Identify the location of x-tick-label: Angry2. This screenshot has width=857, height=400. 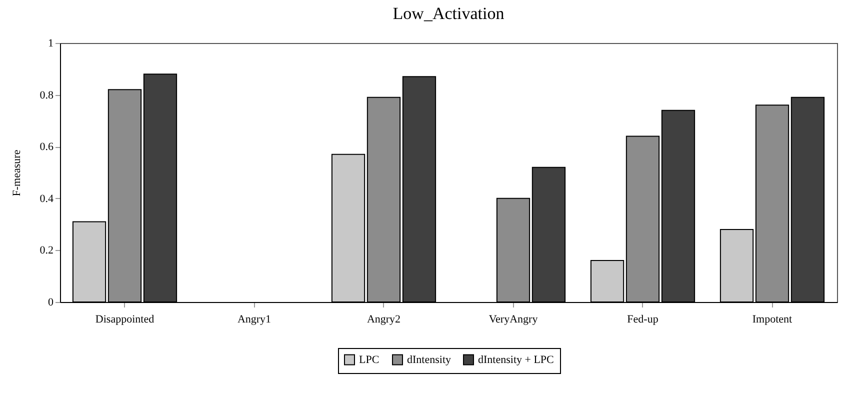
(383, 320).